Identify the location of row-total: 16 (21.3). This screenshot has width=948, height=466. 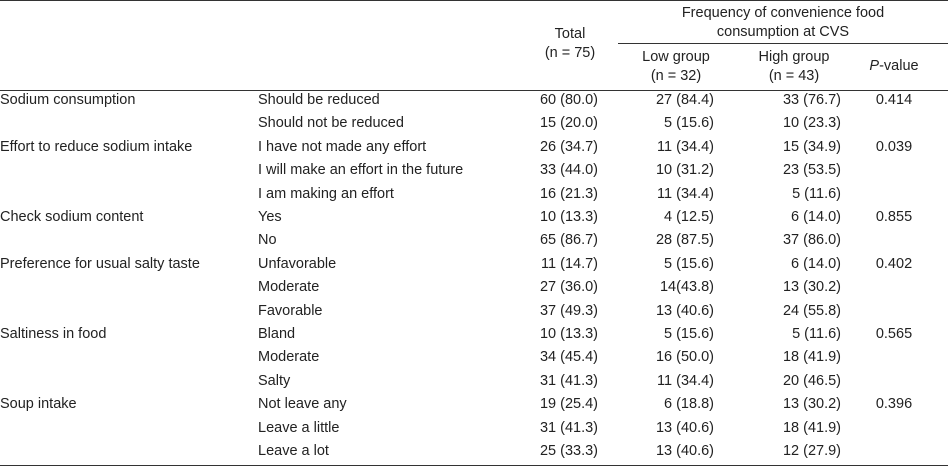
(568, 193).